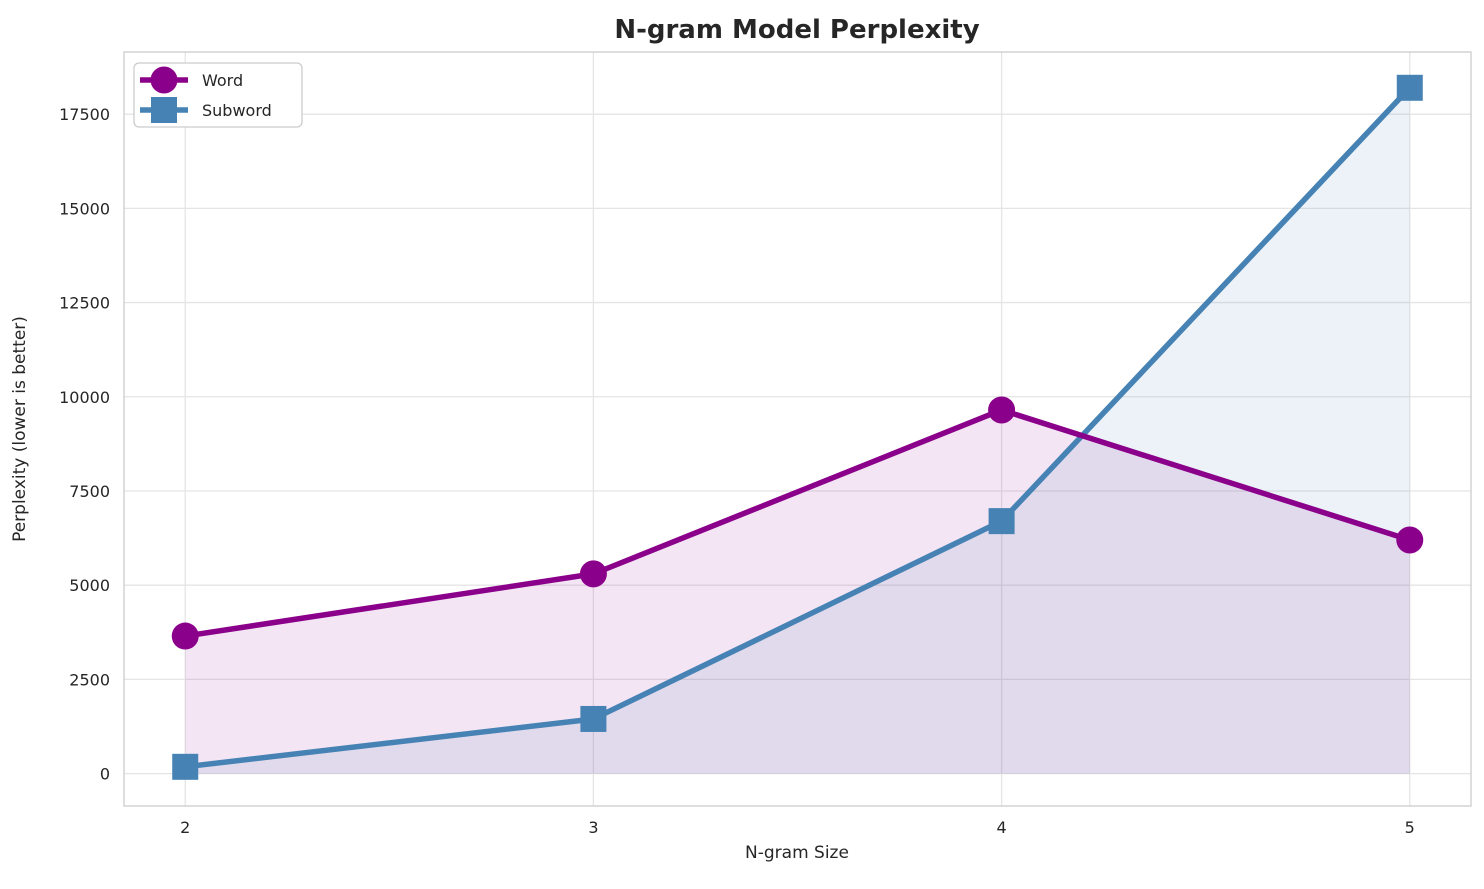 The image size is (1484, 889). I want to click on legend-marker-circle, so click(164, 80).